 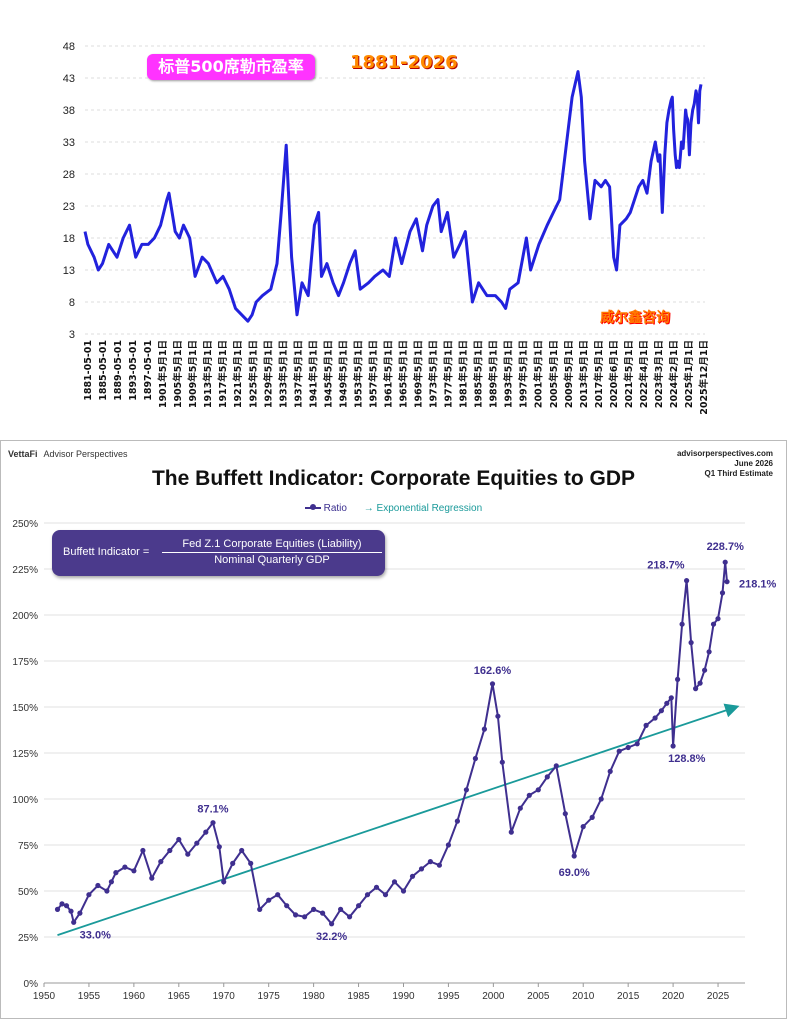 I want to click on watermark-label: 威尔鑫咨询, so click(x=635, y=318).